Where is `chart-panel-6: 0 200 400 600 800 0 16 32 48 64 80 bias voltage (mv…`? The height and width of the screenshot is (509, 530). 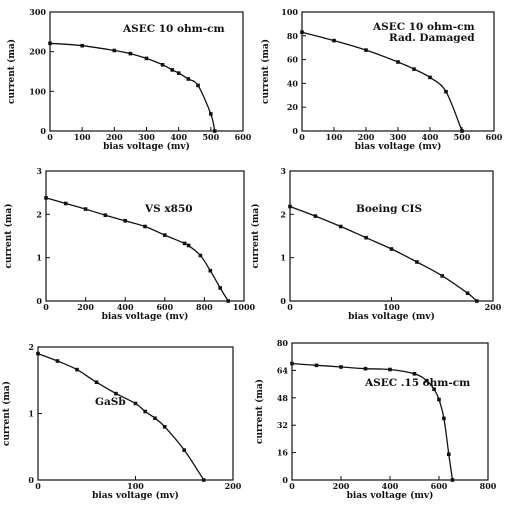 chart-panel-6: 0 200 400 600 800 0 16 32 48 64 80 bias voltage (mv… is located at coordinates (375, 419).